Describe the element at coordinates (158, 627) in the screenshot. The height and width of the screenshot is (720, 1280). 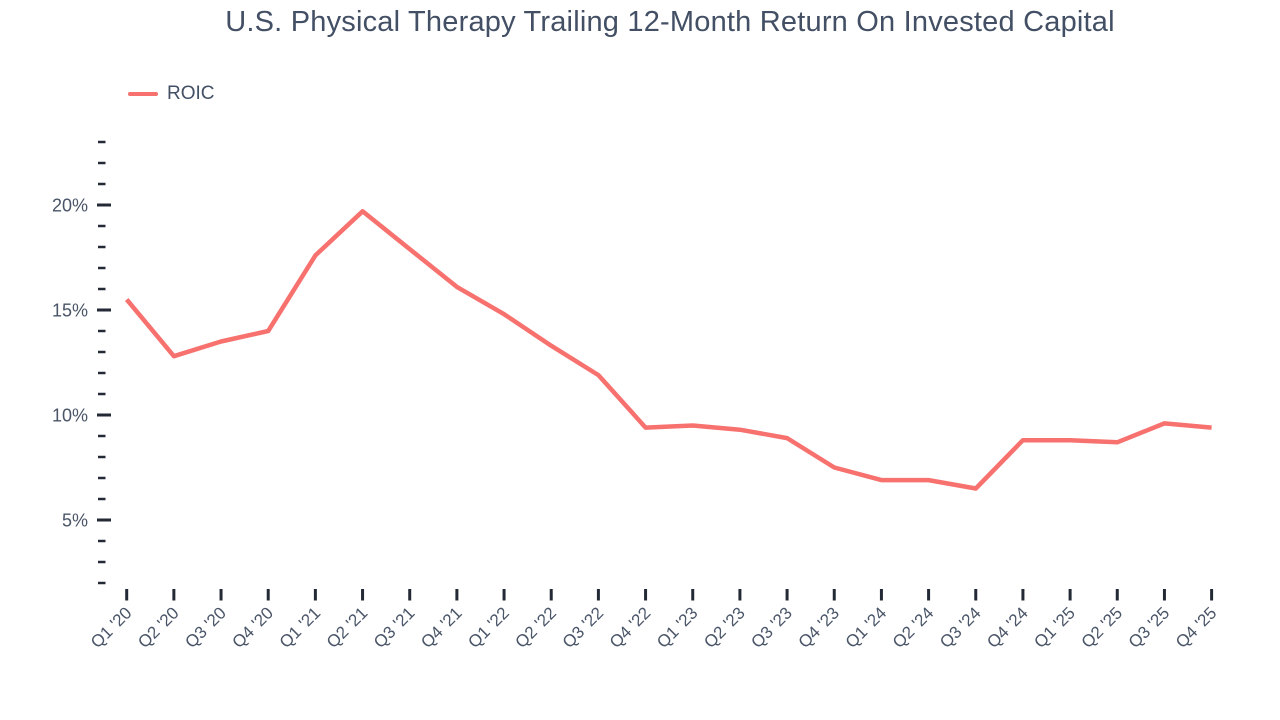
I see `x-axis-label: Q2 '20` at that location.